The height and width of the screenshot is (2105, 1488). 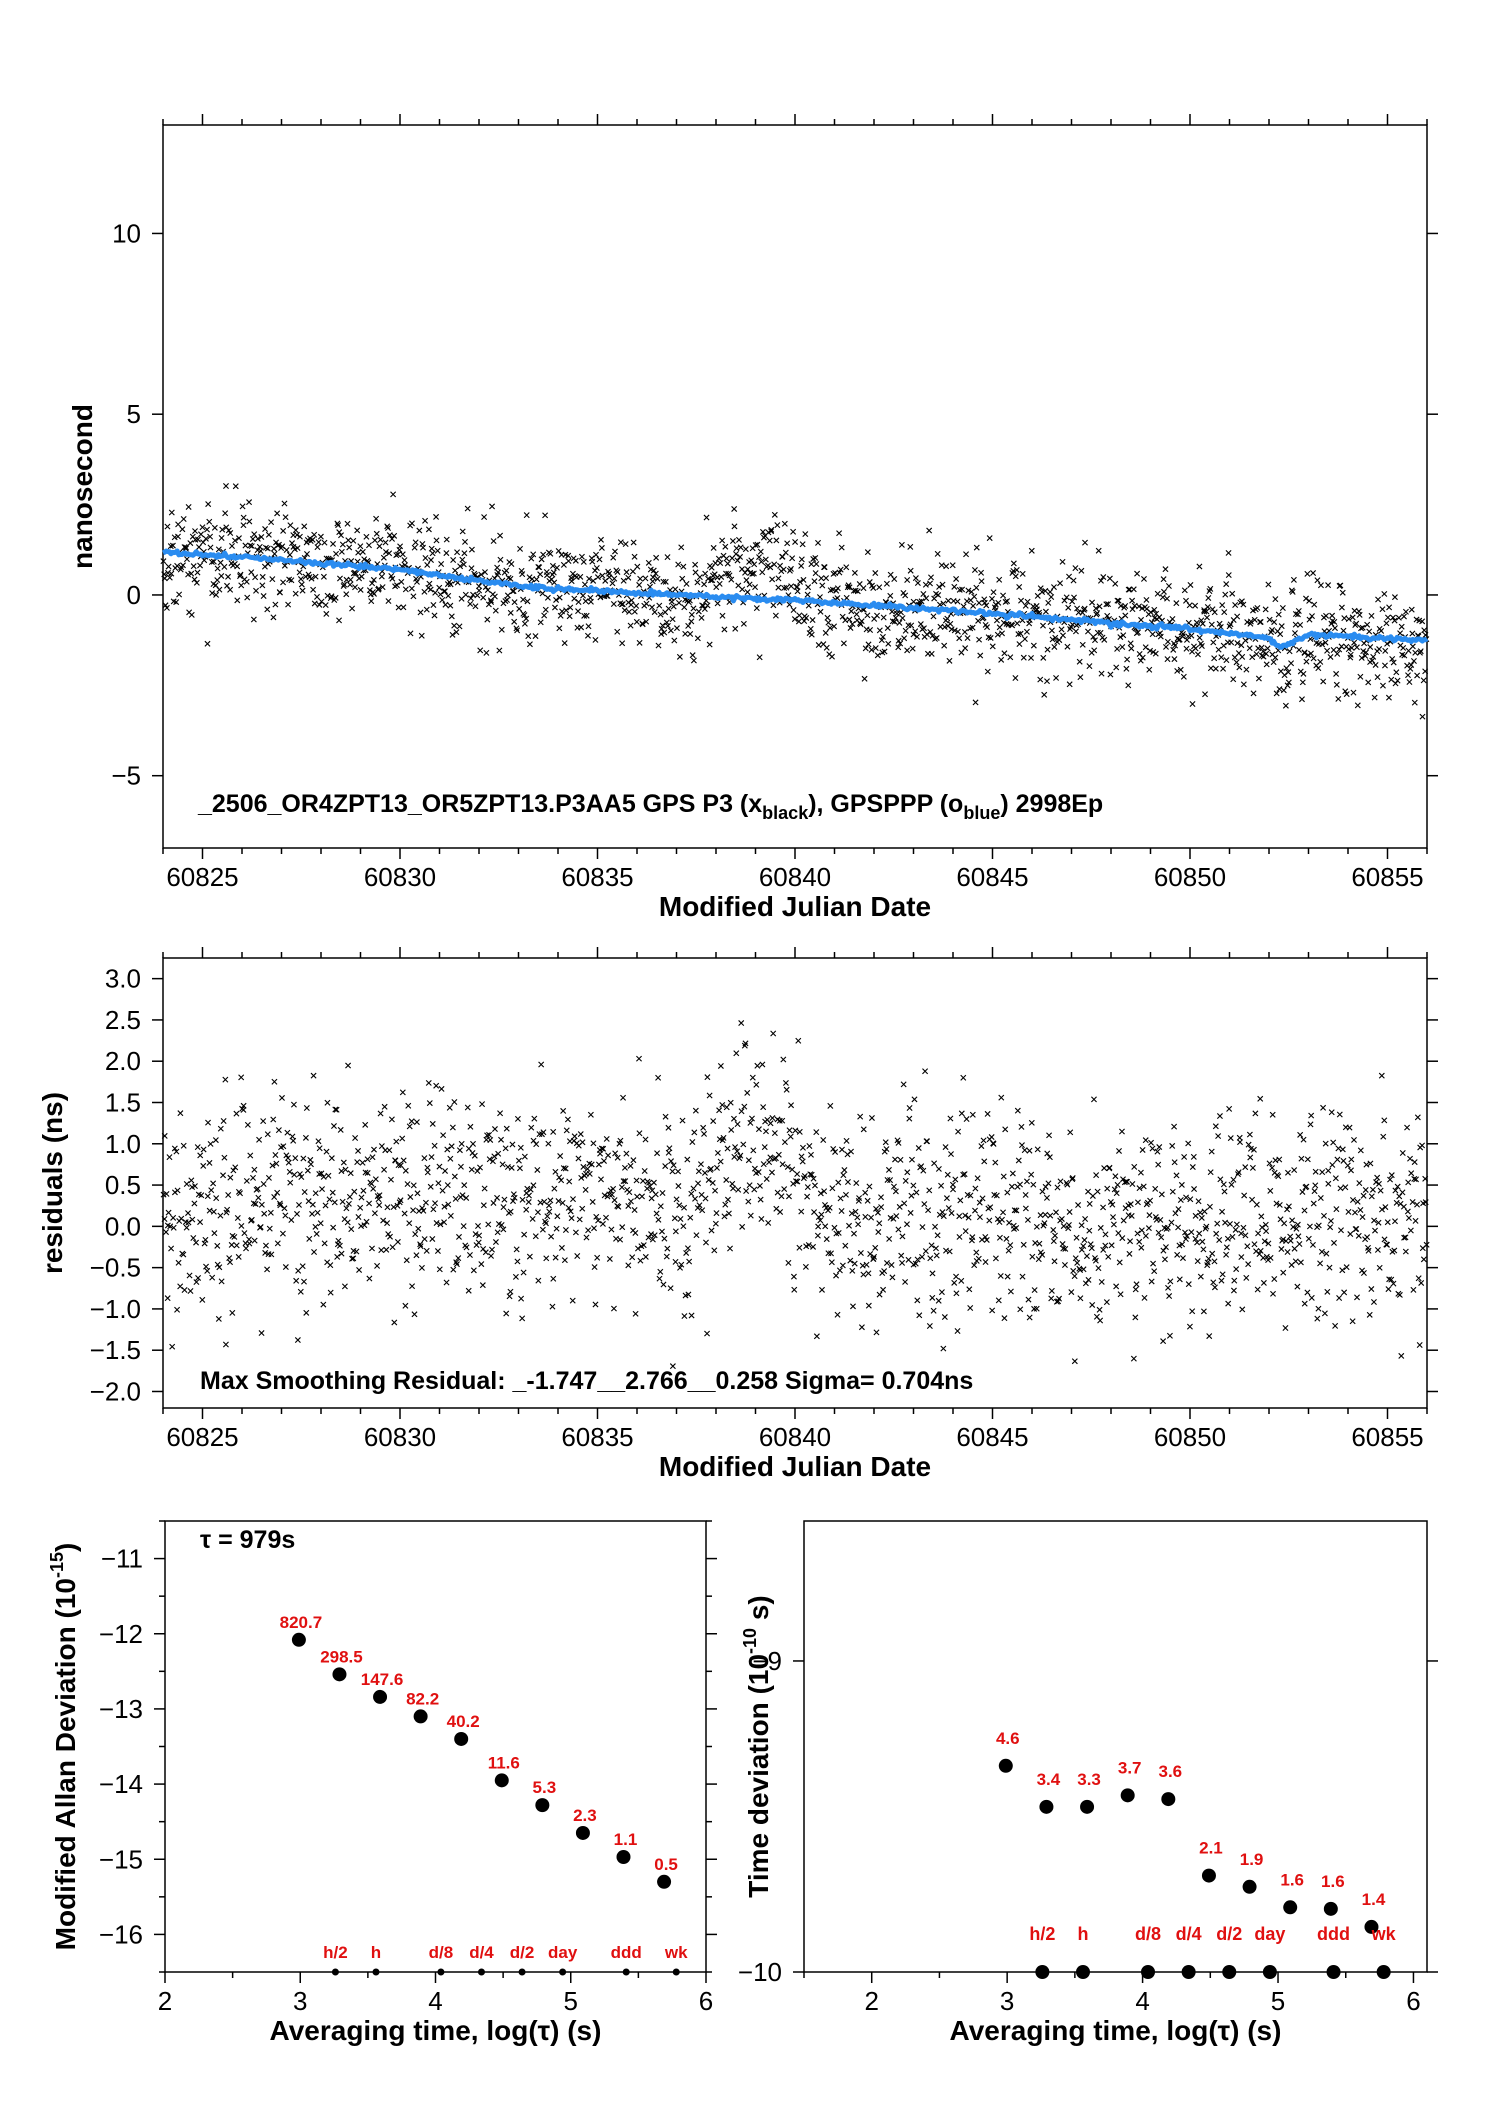 I want to click on interval-label: day, so click(x=563, y=1952).